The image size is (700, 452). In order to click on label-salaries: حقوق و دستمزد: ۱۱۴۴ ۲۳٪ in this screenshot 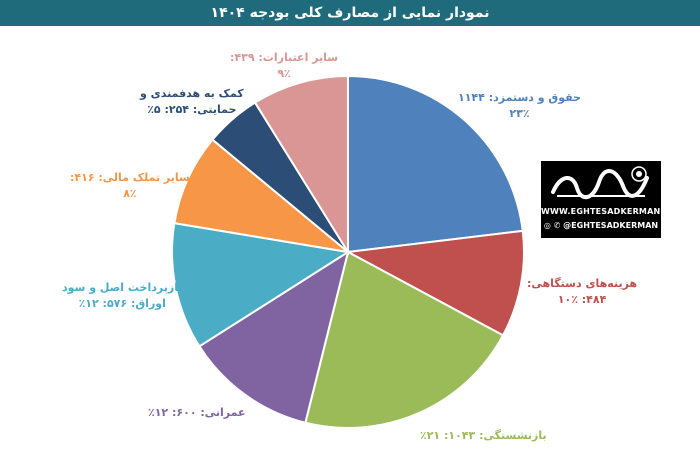, I will do `click(519, 105)`.